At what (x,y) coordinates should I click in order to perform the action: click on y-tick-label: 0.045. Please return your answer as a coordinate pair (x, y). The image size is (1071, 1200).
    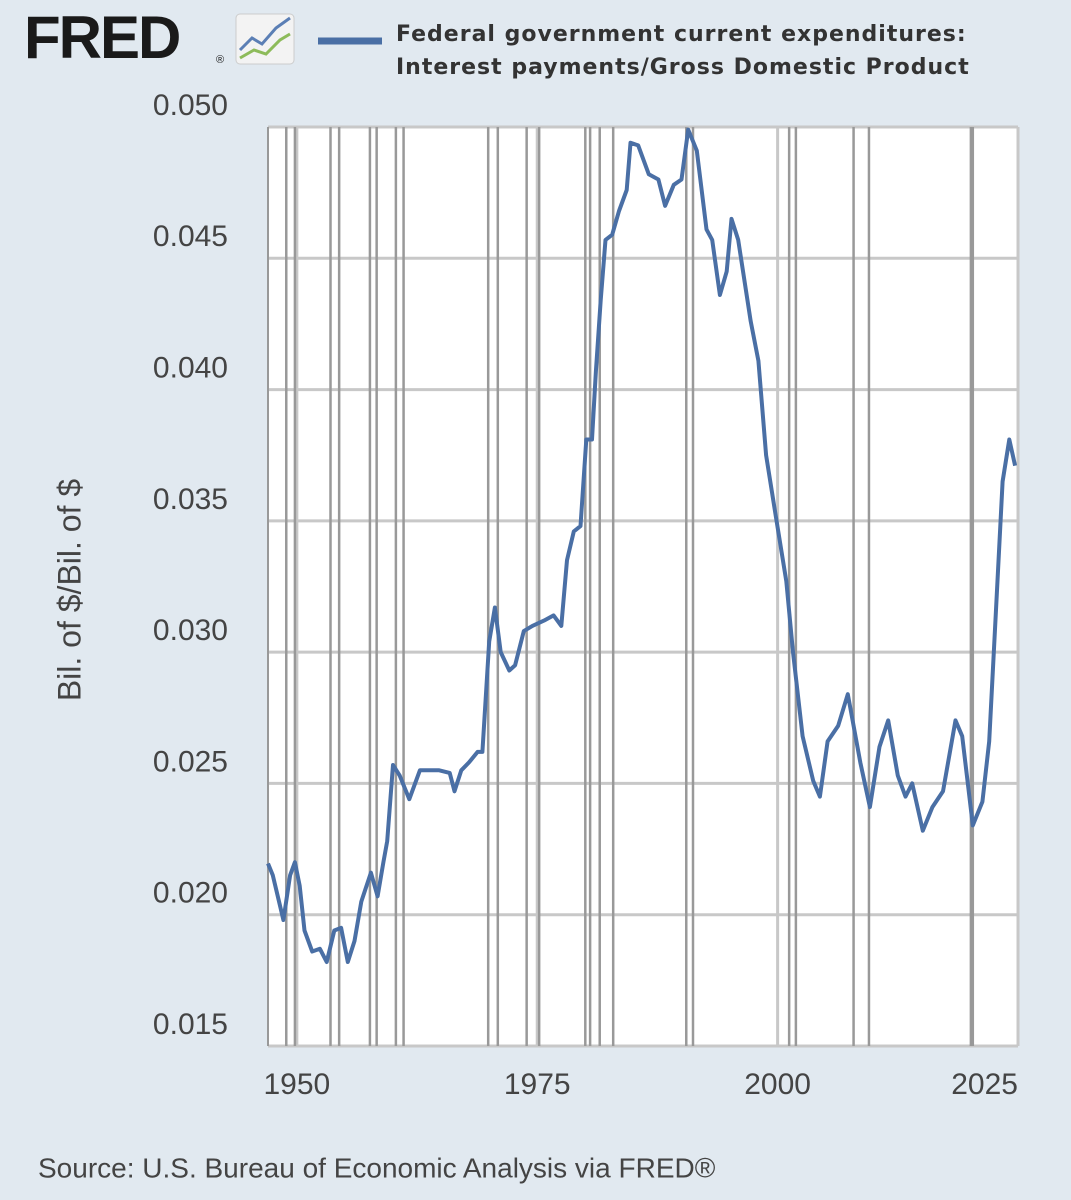
    Looking at the image, I should click on (190, 236).